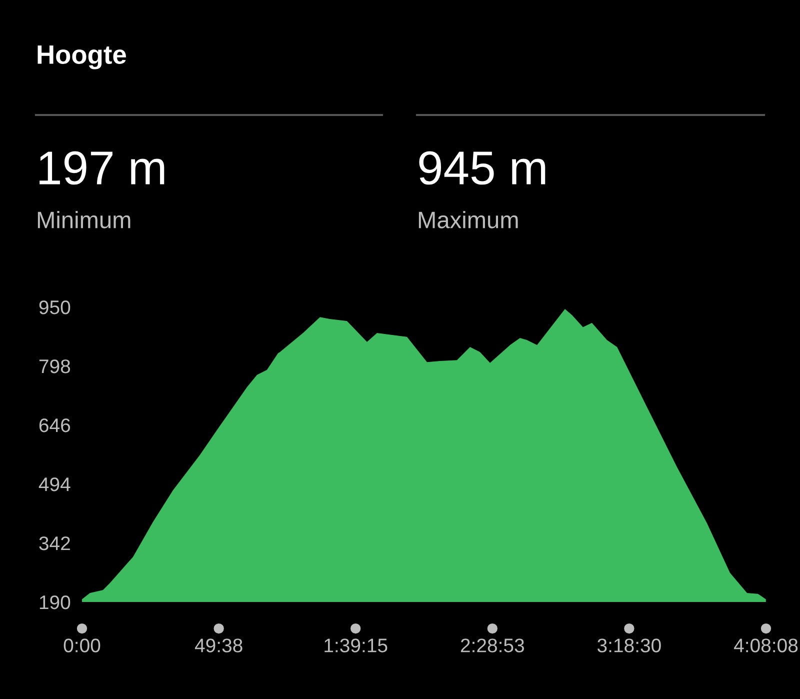  Describe the element at coordinates (492, 645) in the screenshot. I see `x-tick-label: 2:28:53` at that location.